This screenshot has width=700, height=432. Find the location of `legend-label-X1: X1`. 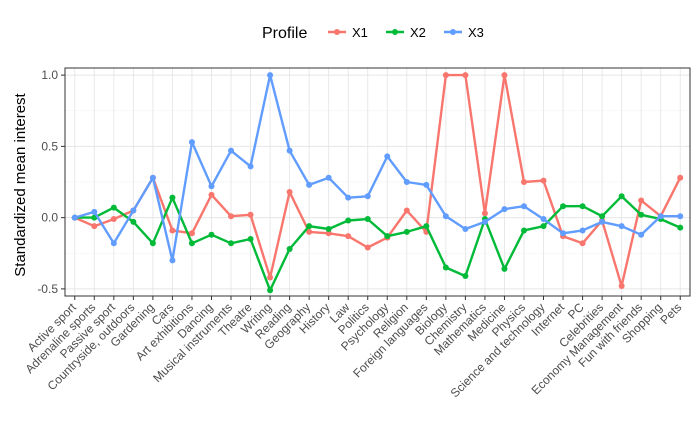

legend-label-X1: X1 is located at coordinates (360, 32).